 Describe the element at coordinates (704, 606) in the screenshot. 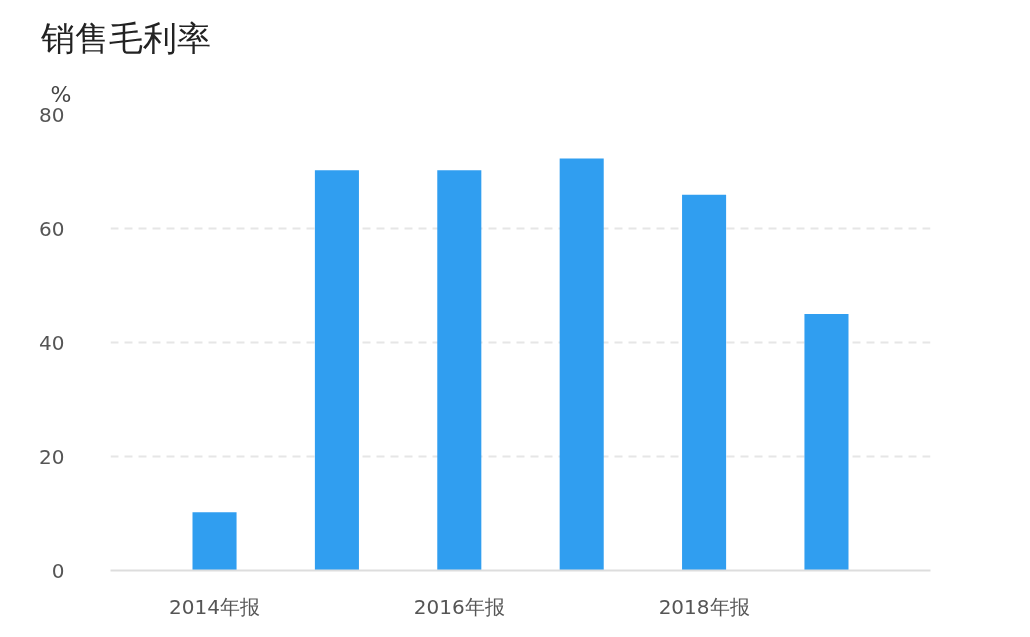

I see `x-tick-label: 2018年报` at that location.